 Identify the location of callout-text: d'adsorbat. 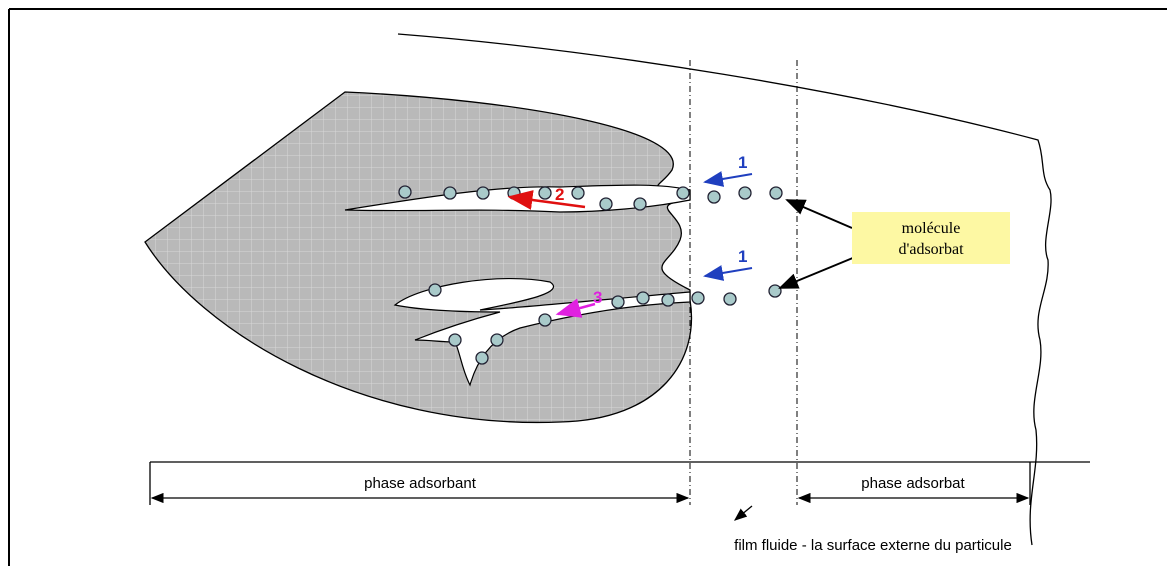
(931, 249).